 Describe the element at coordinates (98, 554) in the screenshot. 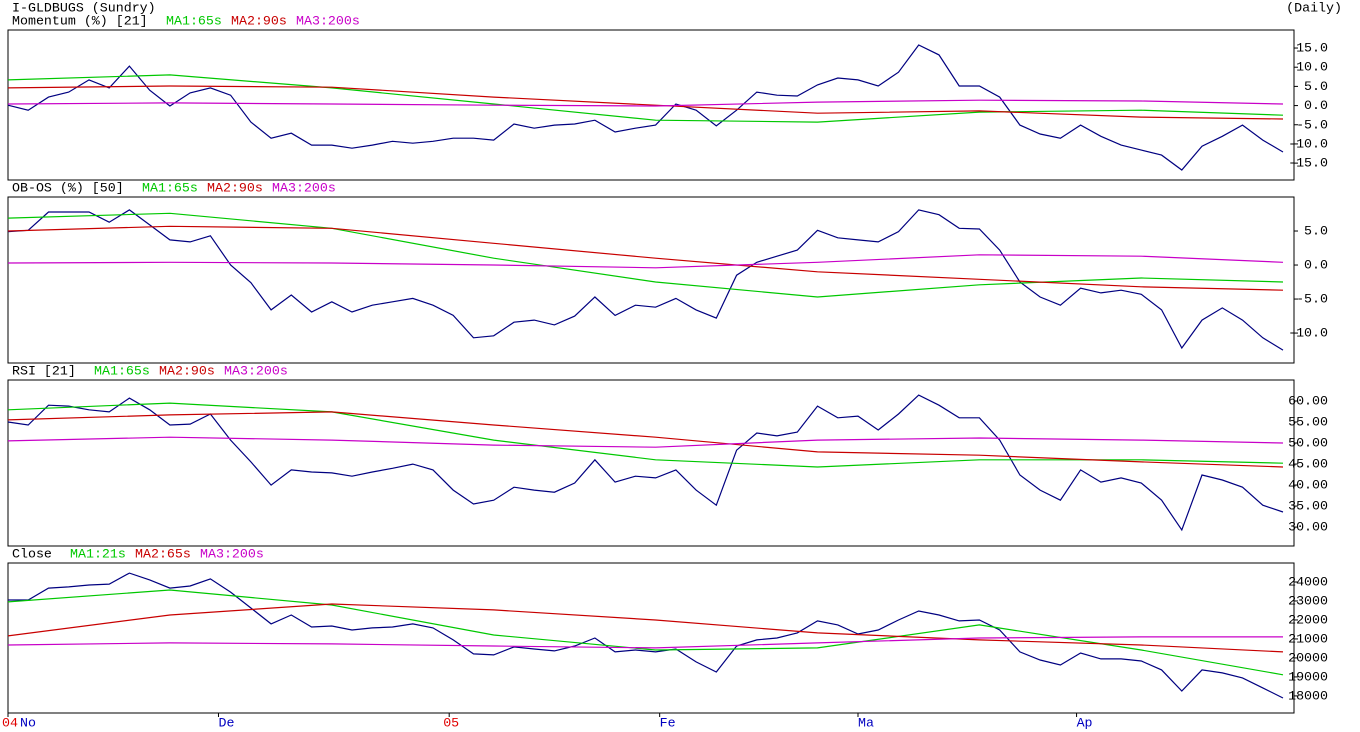

I see `legend-entry: MA1:21s` at that location.